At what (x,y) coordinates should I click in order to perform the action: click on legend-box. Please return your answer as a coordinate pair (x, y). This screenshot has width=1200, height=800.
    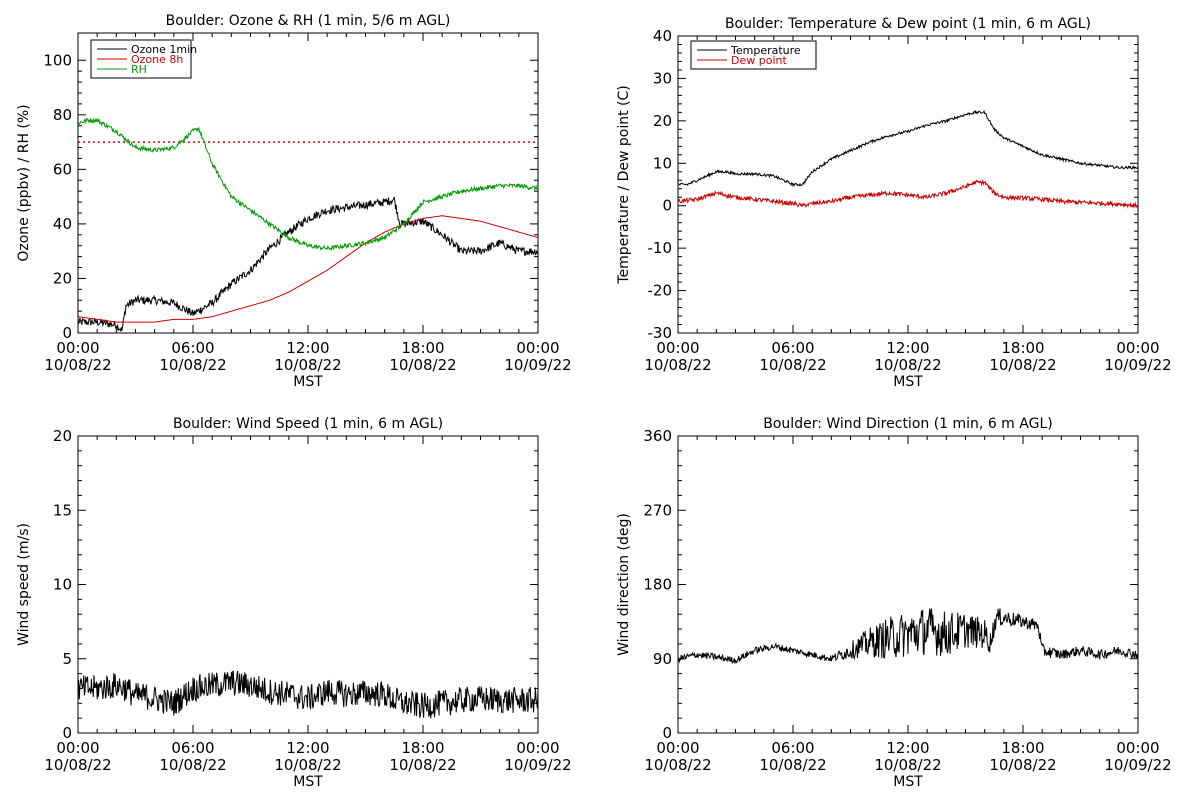
    Looking at the image, I should click on (753, 55).